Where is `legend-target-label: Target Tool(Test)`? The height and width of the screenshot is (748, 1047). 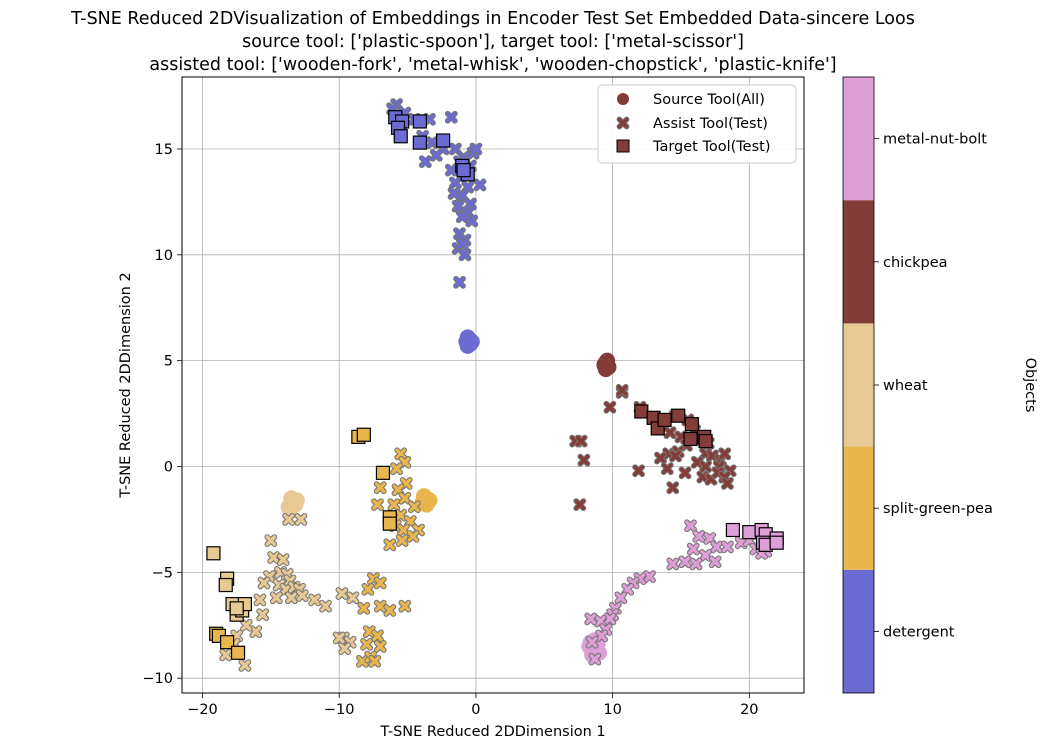 legend-target-label: Target Tool(Test) is located at coordinates (711, 147).